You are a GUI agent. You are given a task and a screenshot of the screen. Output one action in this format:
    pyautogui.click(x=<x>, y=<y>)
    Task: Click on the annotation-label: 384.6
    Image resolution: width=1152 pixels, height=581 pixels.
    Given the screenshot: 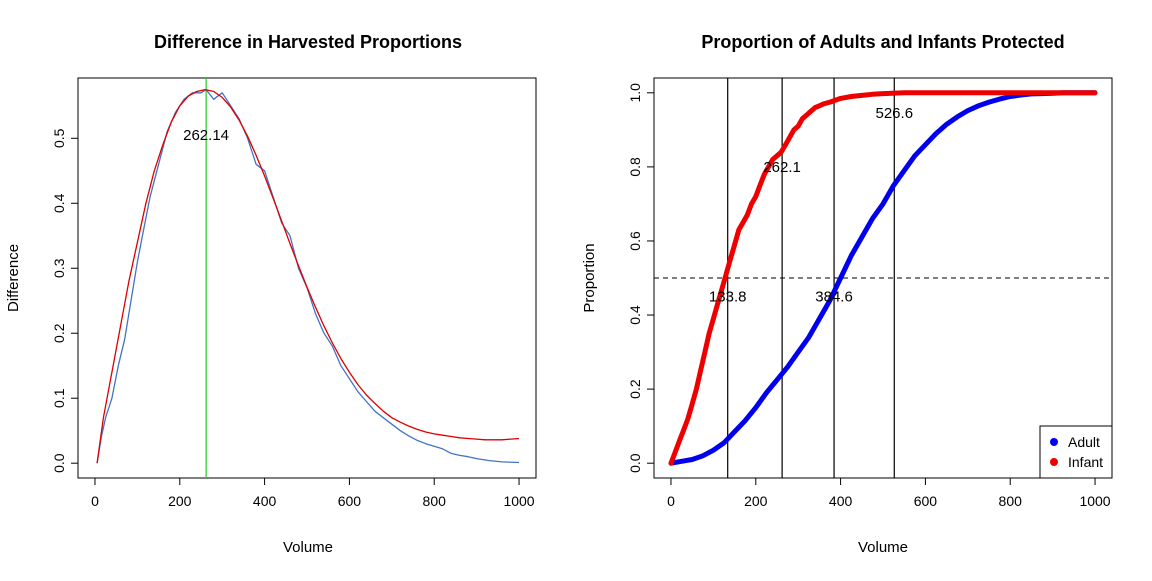 What is the action you would take?
    pyautogui.click(x=834, y=297)
    